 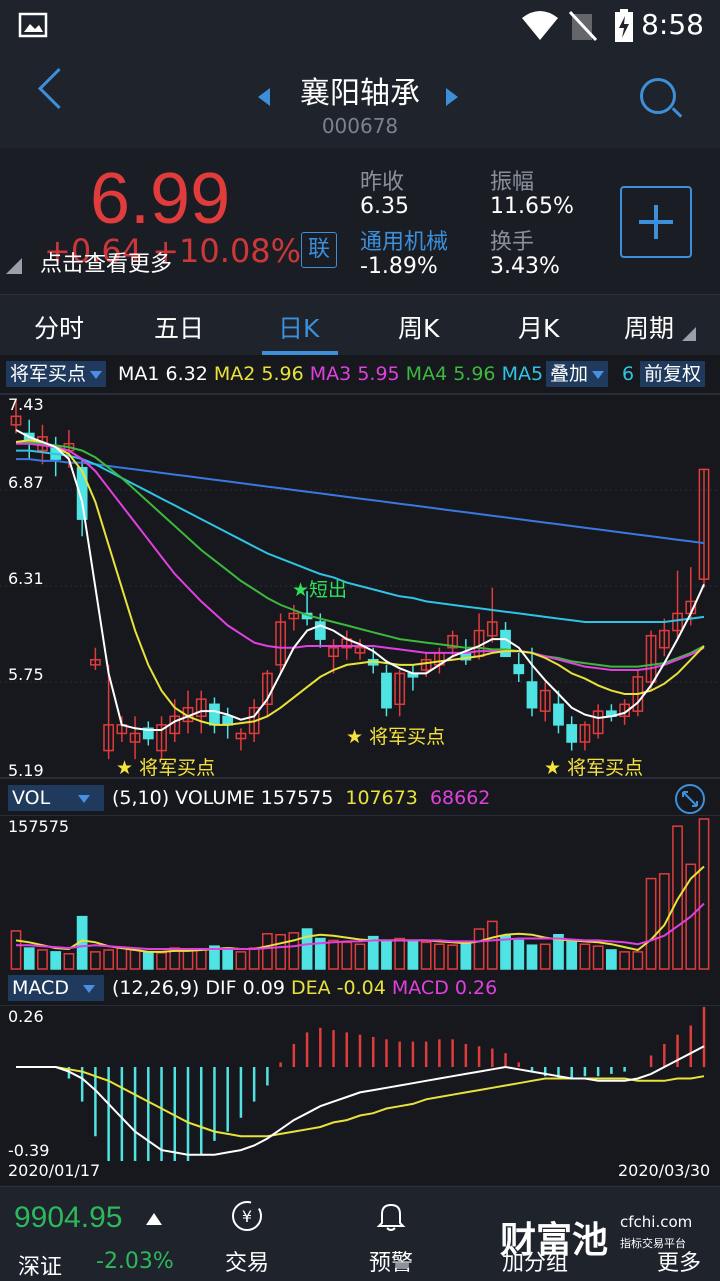 I want to click on volume-chart, so click(x=360, y=893).